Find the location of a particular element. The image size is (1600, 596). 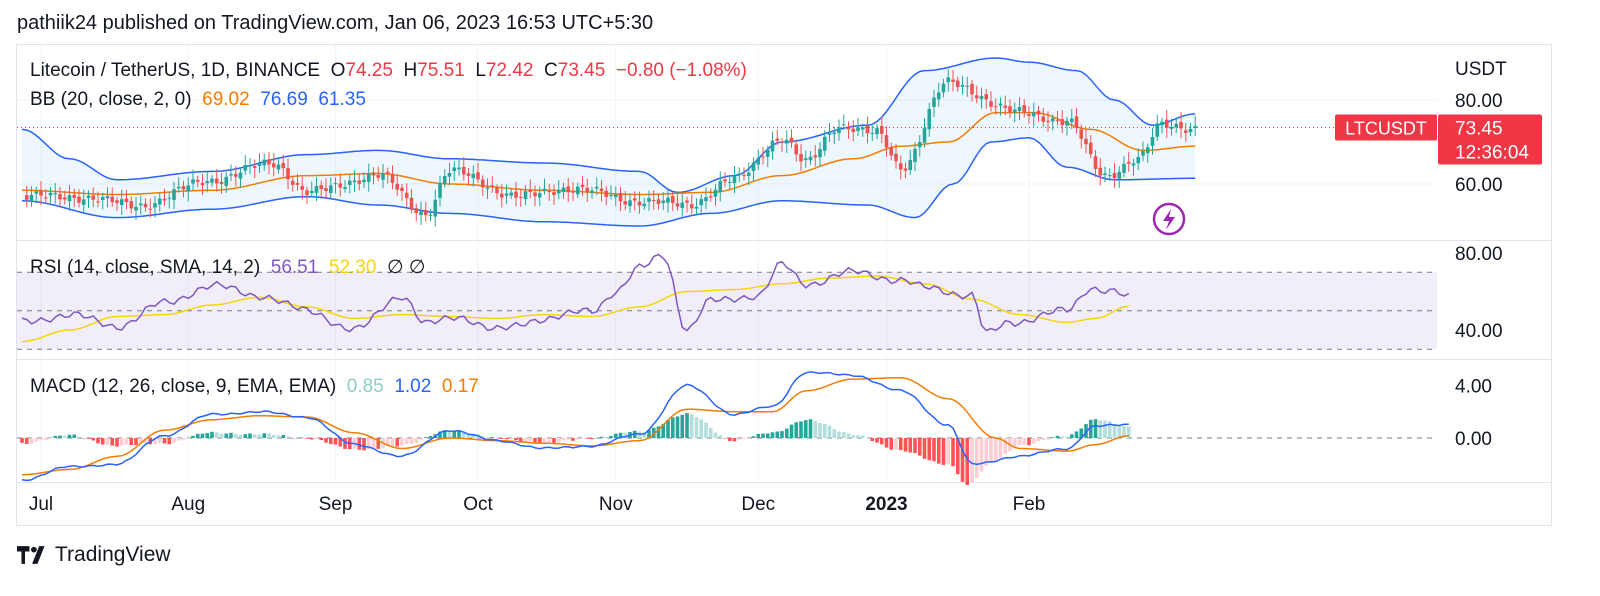

macd-label: MACD (12, 26, close, 9, EMA, EMA) is located at coordinates (183, 386).